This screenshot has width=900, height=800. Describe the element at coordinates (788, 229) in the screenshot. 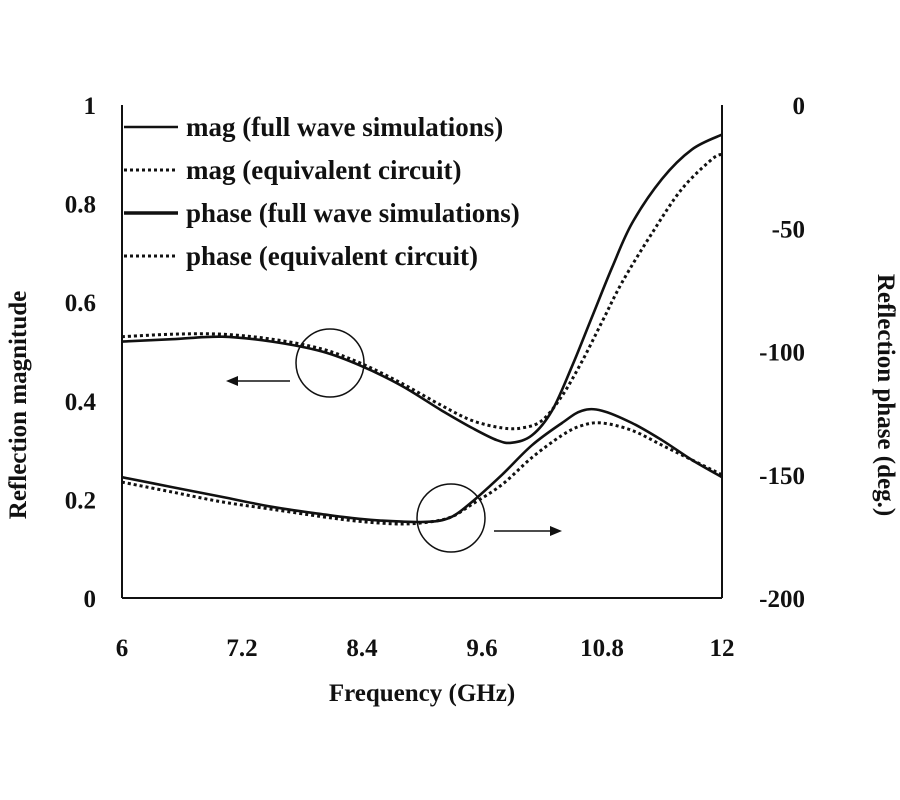

I see `right-y-tick-label: -50` at that location.